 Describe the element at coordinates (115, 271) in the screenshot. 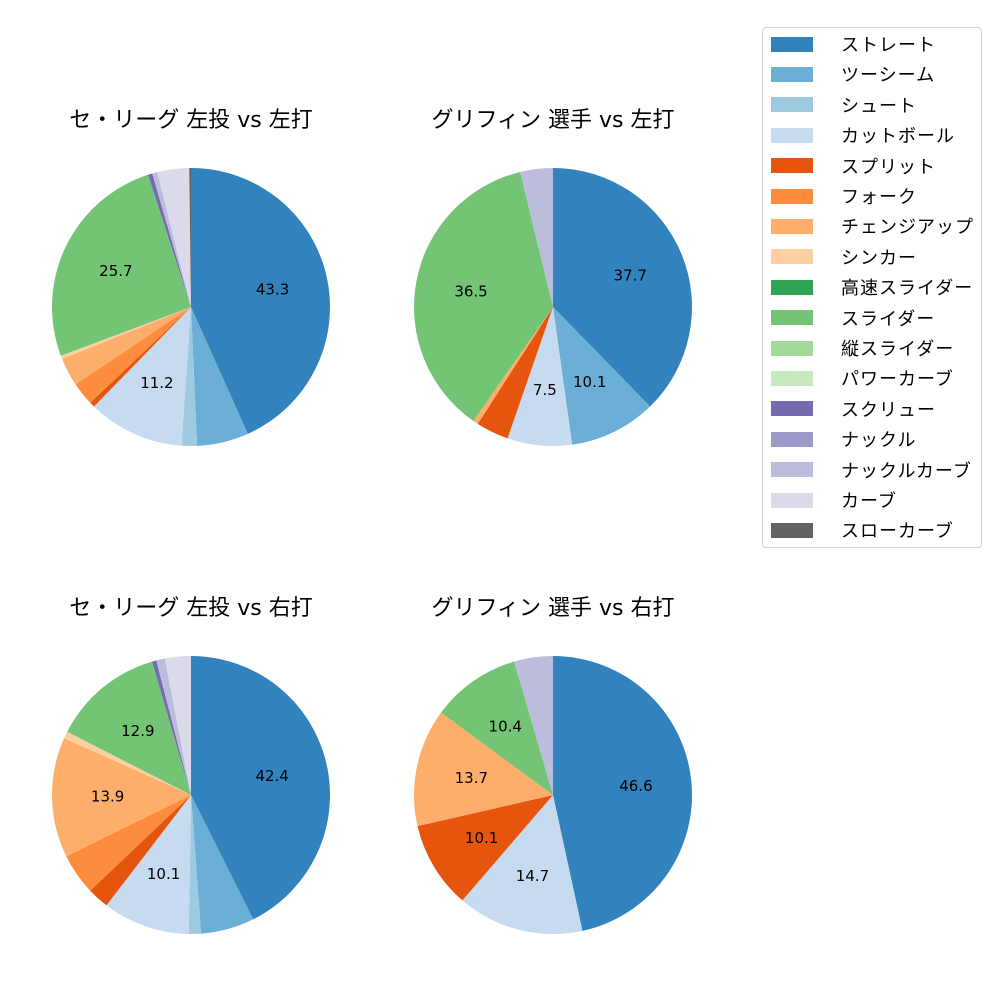

I see `pie-slice-label: 25.7` at that location.